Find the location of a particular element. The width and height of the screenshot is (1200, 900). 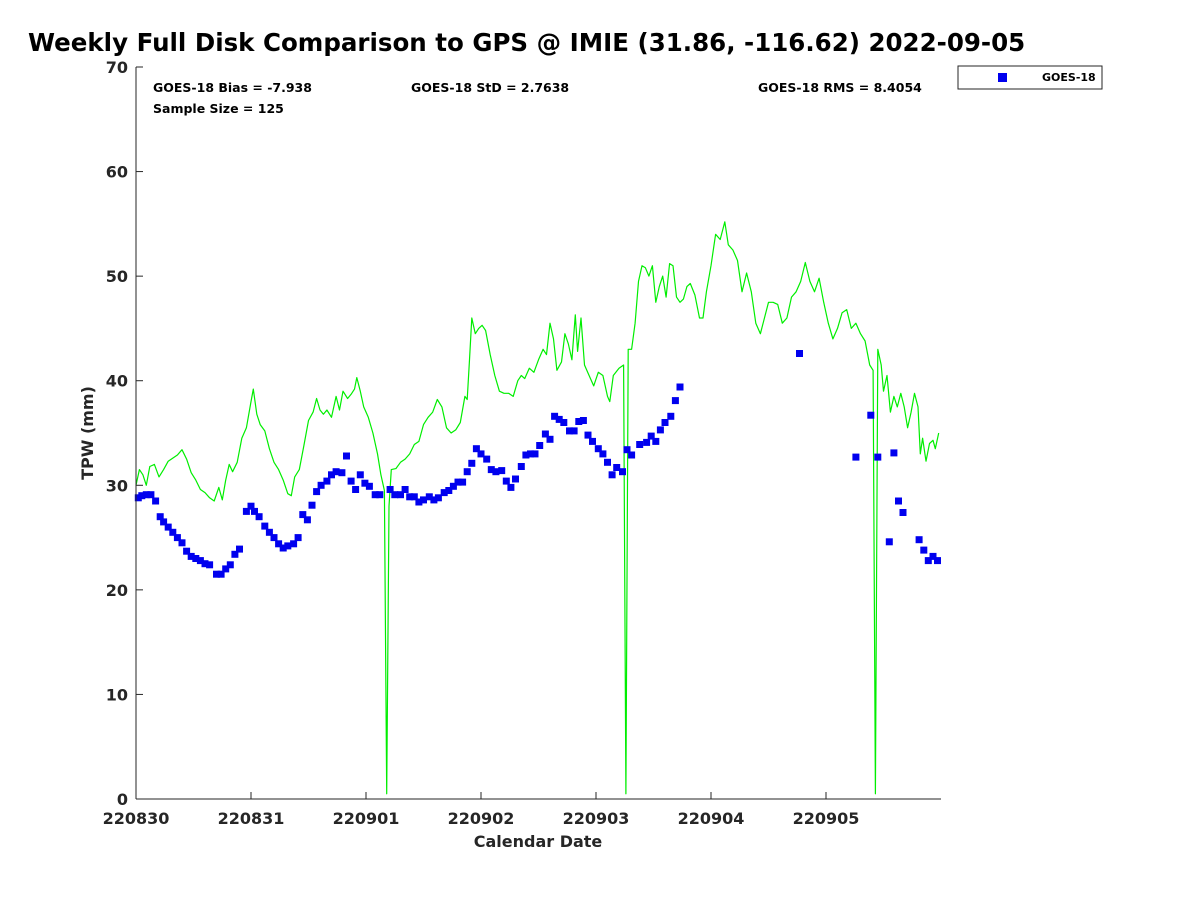

x-tick-label: 220902 is located at coordinates (481, 818).